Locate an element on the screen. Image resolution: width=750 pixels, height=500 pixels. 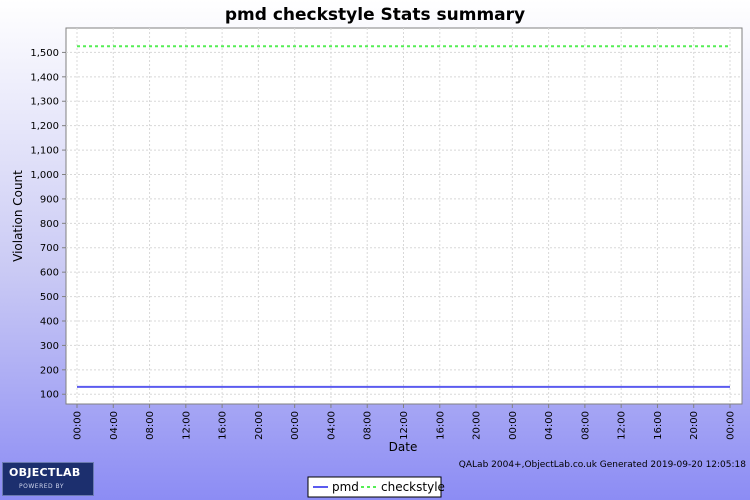
y-tick-label: 500 is located at coordinates (49, 297).